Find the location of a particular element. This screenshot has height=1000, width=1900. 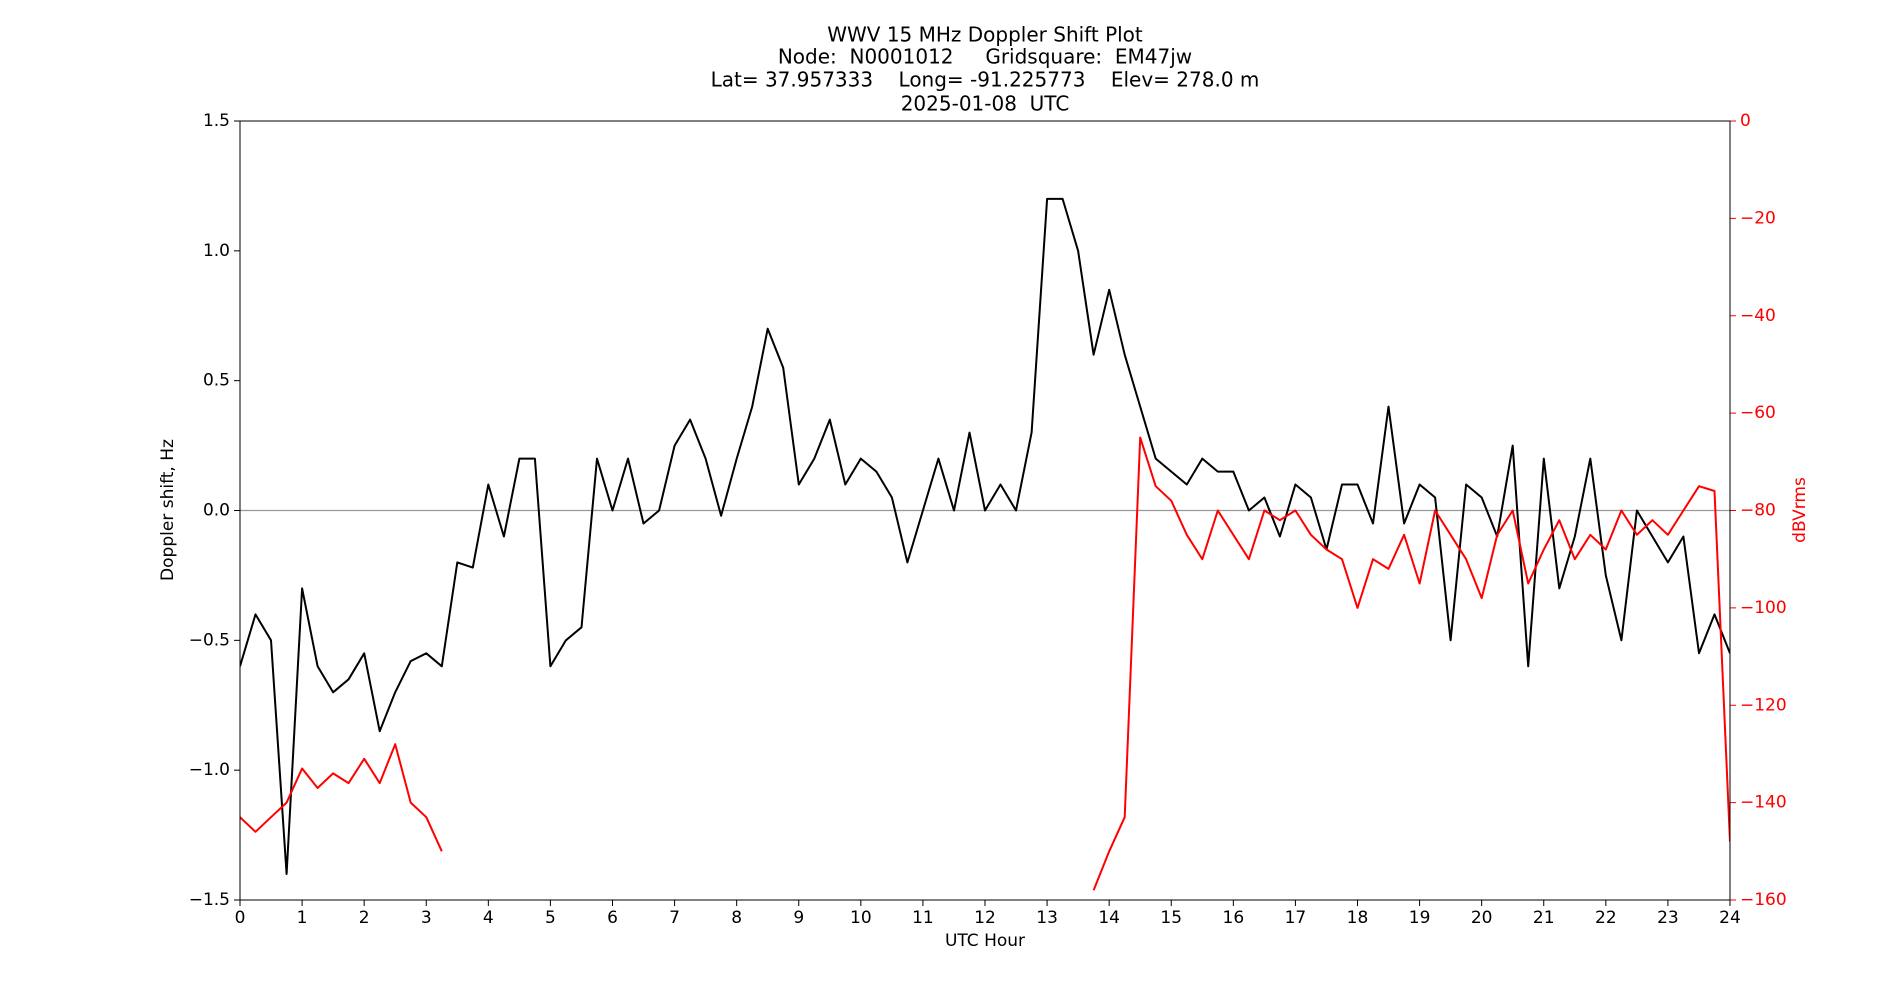

chart-title: WWV 15 MHz Doppler Shift Plot is located at coordinates (985, 35).